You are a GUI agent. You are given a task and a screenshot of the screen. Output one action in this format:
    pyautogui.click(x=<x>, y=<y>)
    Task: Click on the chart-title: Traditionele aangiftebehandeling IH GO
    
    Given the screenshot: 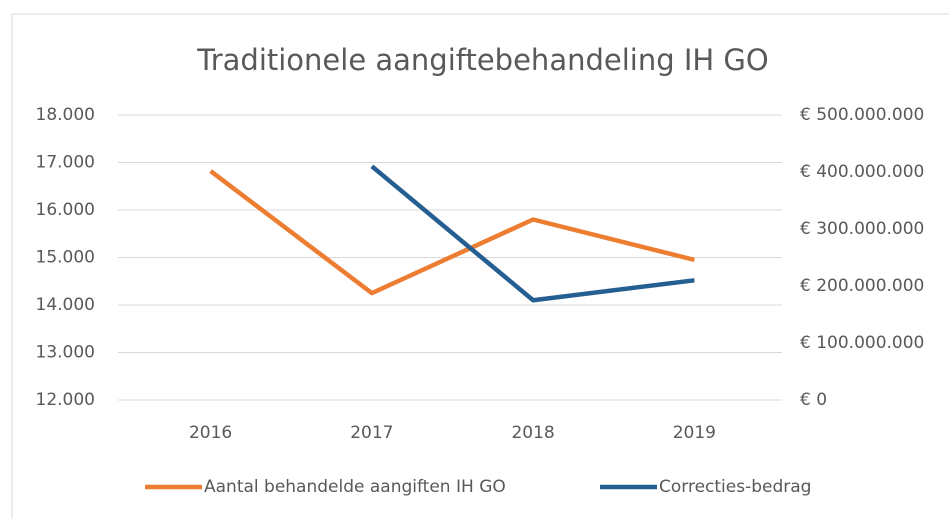 What is the action you would take?
    pyautogui.click(x=482, y=60)
    